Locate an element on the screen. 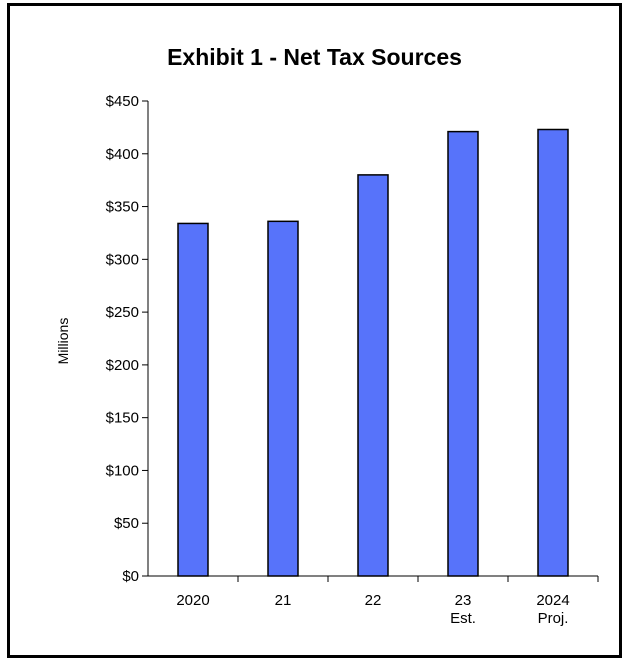  x-tick-label-line: 2020 is located at coordinates (192, 600).